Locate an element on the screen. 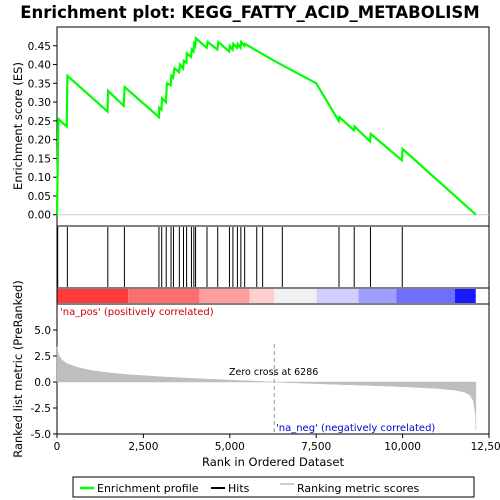  x-axis-label: Rank in Ordered Dataset is located at coordinates (273, 462).